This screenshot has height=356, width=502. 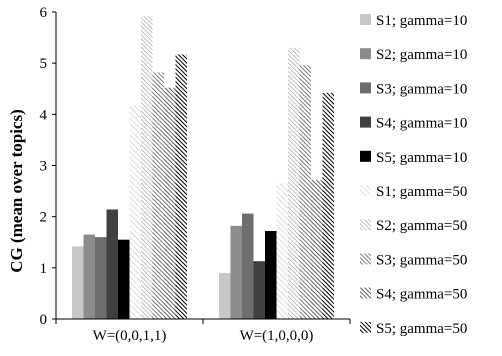 I want to click on y-tick-label: 6, so click(x=44, y=13).